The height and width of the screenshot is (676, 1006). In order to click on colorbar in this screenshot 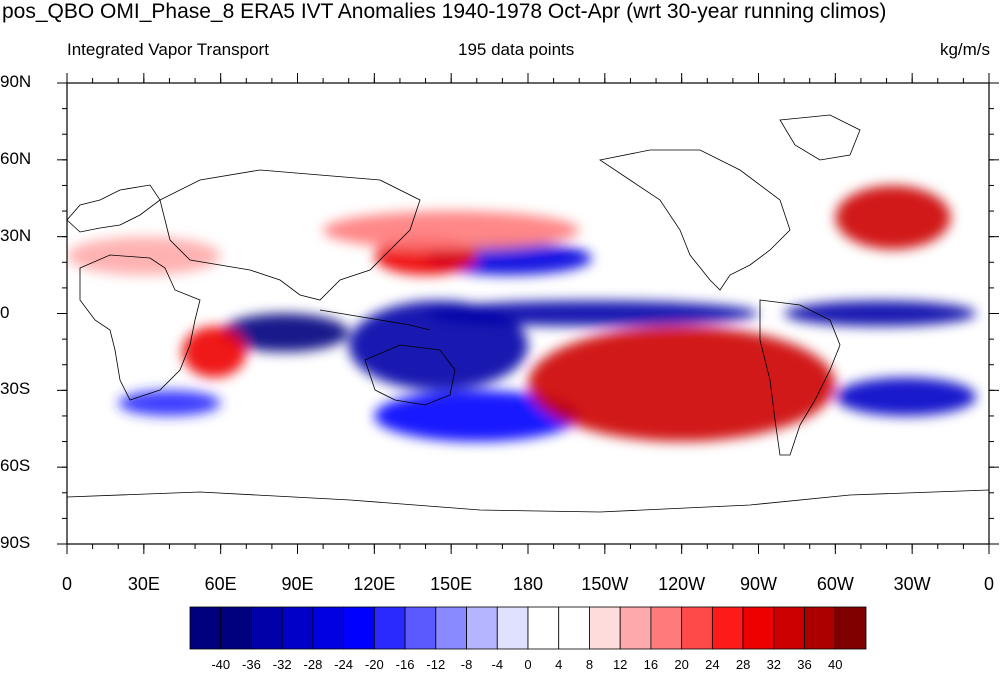, I will do `click(528, 628)`.